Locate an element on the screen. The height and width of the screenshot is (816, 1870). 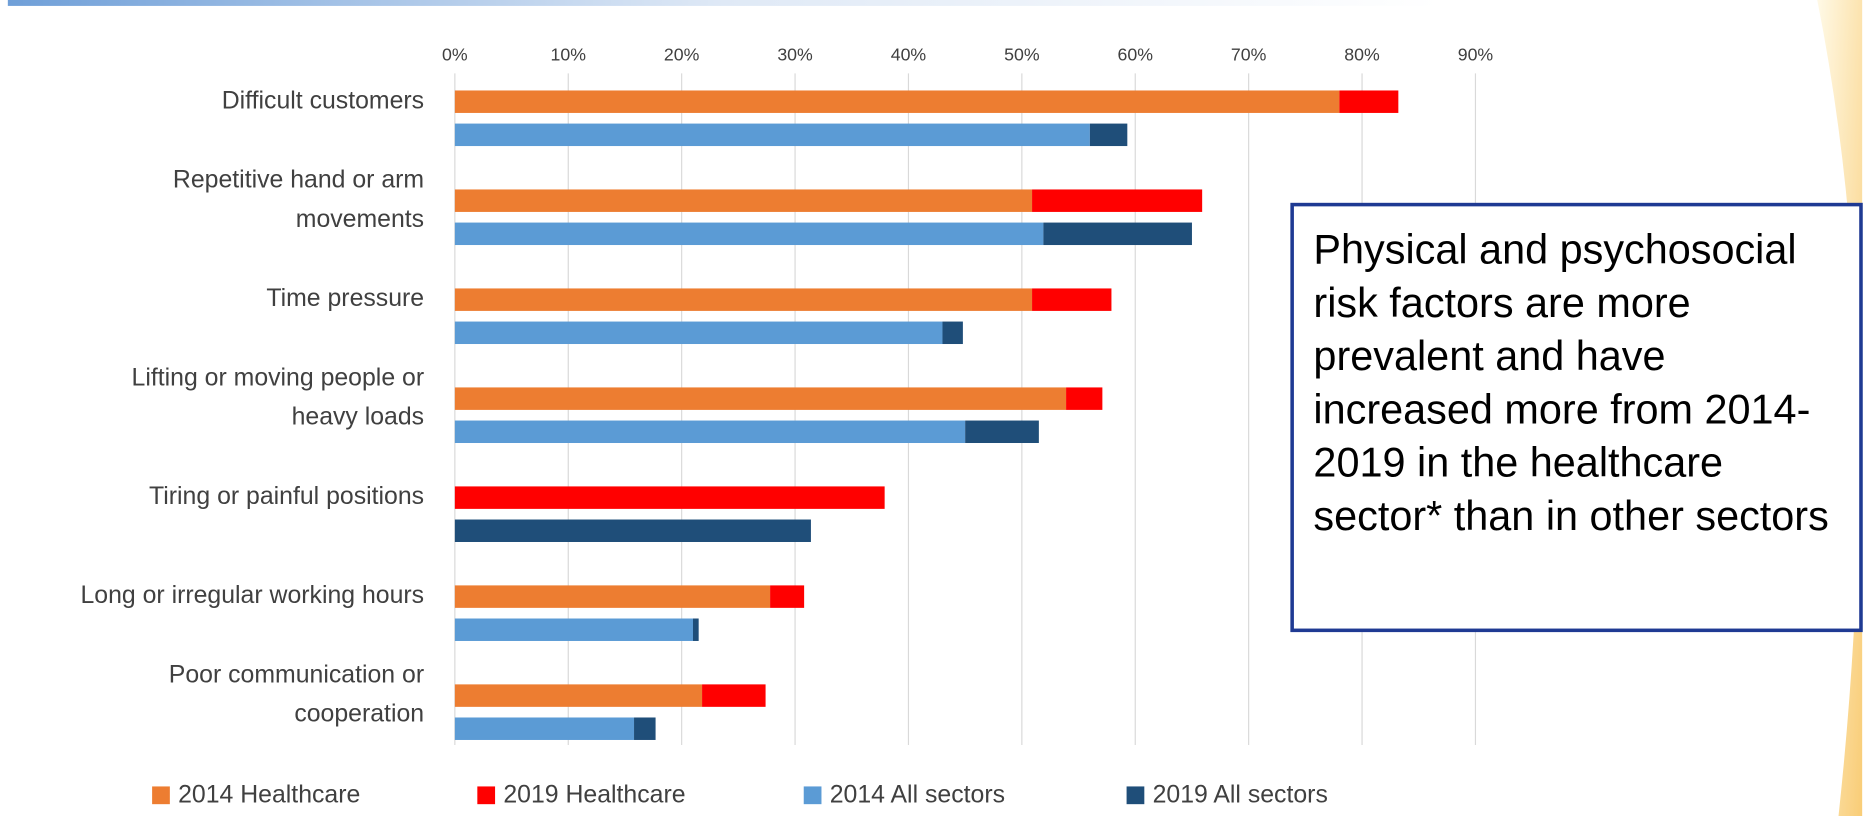
x-tick-label: 60% is located at coordinates (1136, 54).